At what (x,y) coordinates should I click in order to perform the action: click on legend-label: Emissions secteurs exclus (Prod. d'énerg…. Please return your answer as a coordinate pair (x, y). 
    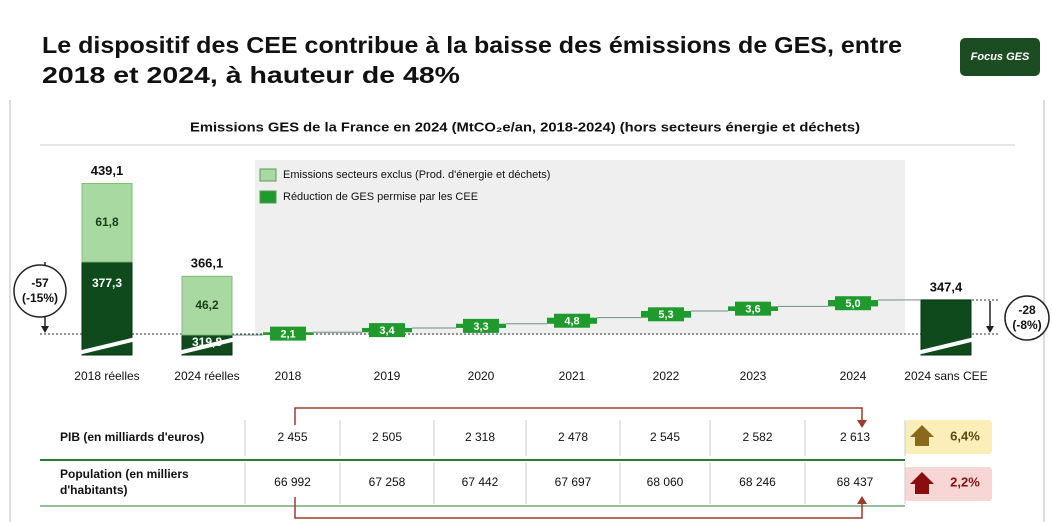
    Looking at the image, I should click on (416, 175).